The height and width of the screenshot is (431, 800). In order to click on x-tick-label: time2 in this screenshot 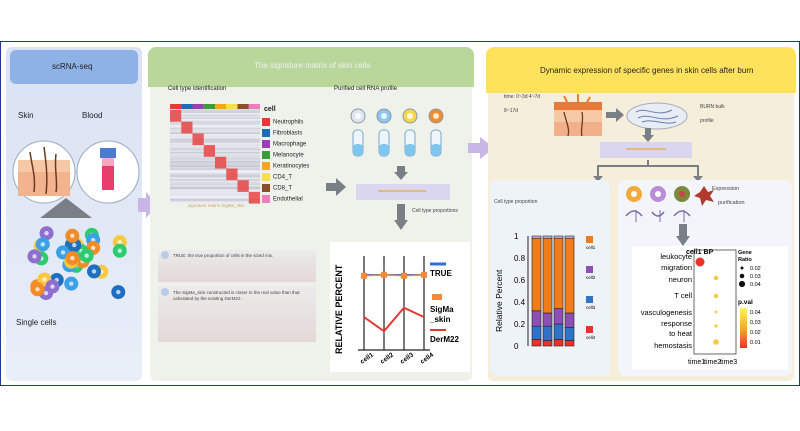, I will do `click(712, 362)`.